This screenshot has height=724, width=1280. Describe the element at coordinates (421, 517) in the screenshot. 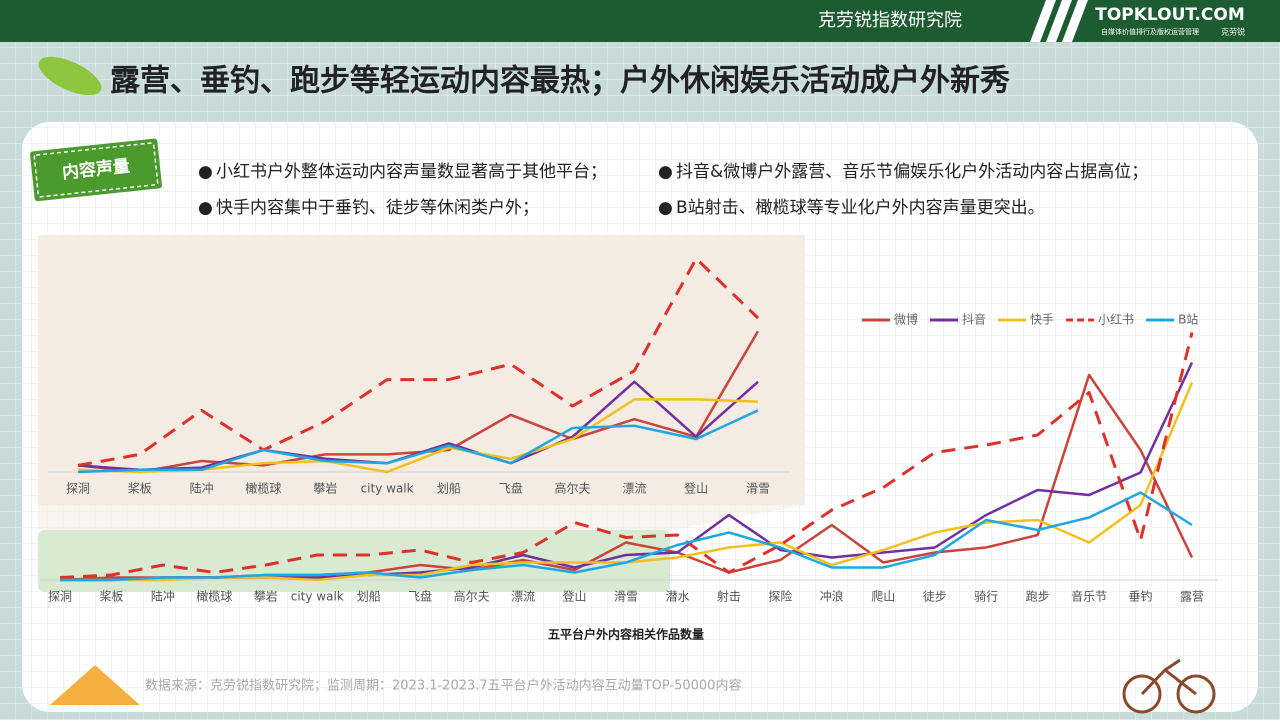

I see `zoom-connector` at that location.